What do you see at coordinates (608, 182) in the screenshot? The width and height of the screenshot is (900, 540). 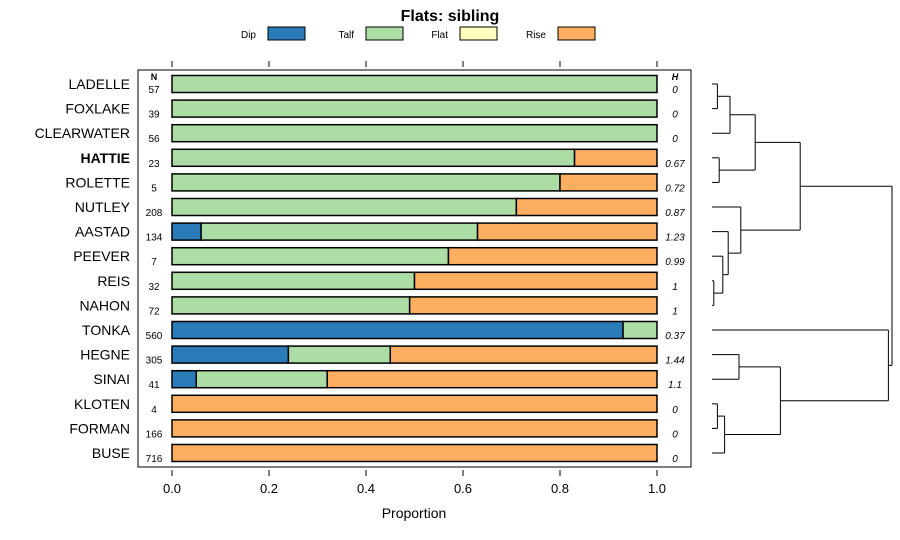 I see `bar-rolette-rise` at bounding box center [608, 182].